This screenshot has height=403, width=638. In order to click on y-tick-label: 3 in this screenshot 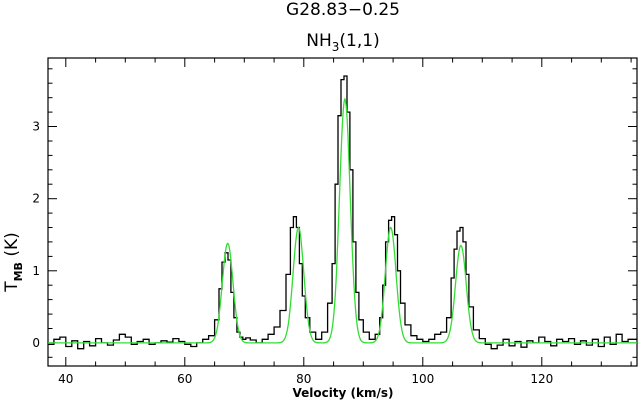, I will do `click(36, 127)`.